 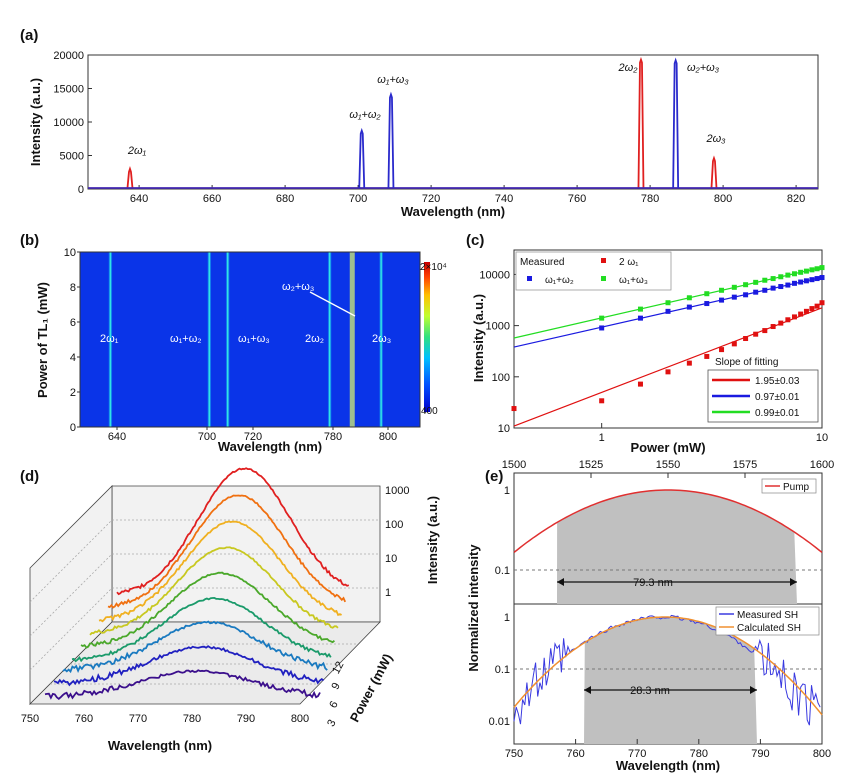 I want to click on heatmap-label-2w1: 2ω₁, so click(x=109, y=339).